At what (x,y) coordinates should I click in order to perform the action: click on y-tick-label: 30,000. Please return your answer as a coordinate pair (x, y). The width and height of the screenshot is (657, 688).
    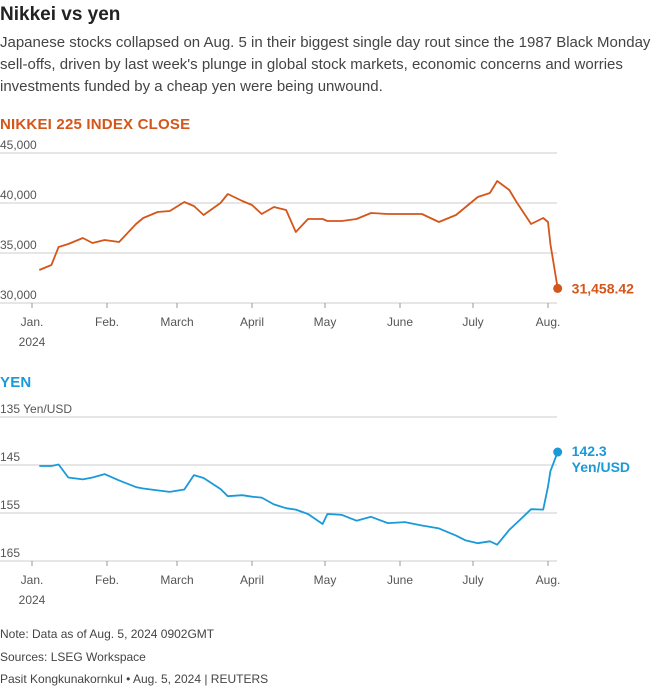
    Looking at the image, I should click on (18, 295).